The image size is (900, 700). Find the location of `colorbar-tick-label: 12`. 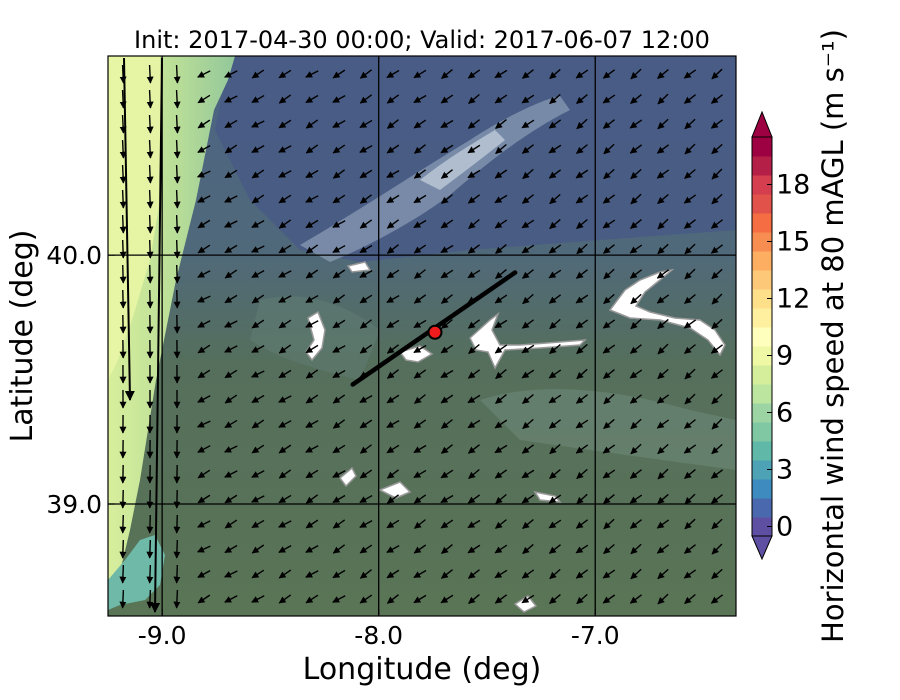

colorbar-tick-label: 12 is located at coordinates (793, 299).